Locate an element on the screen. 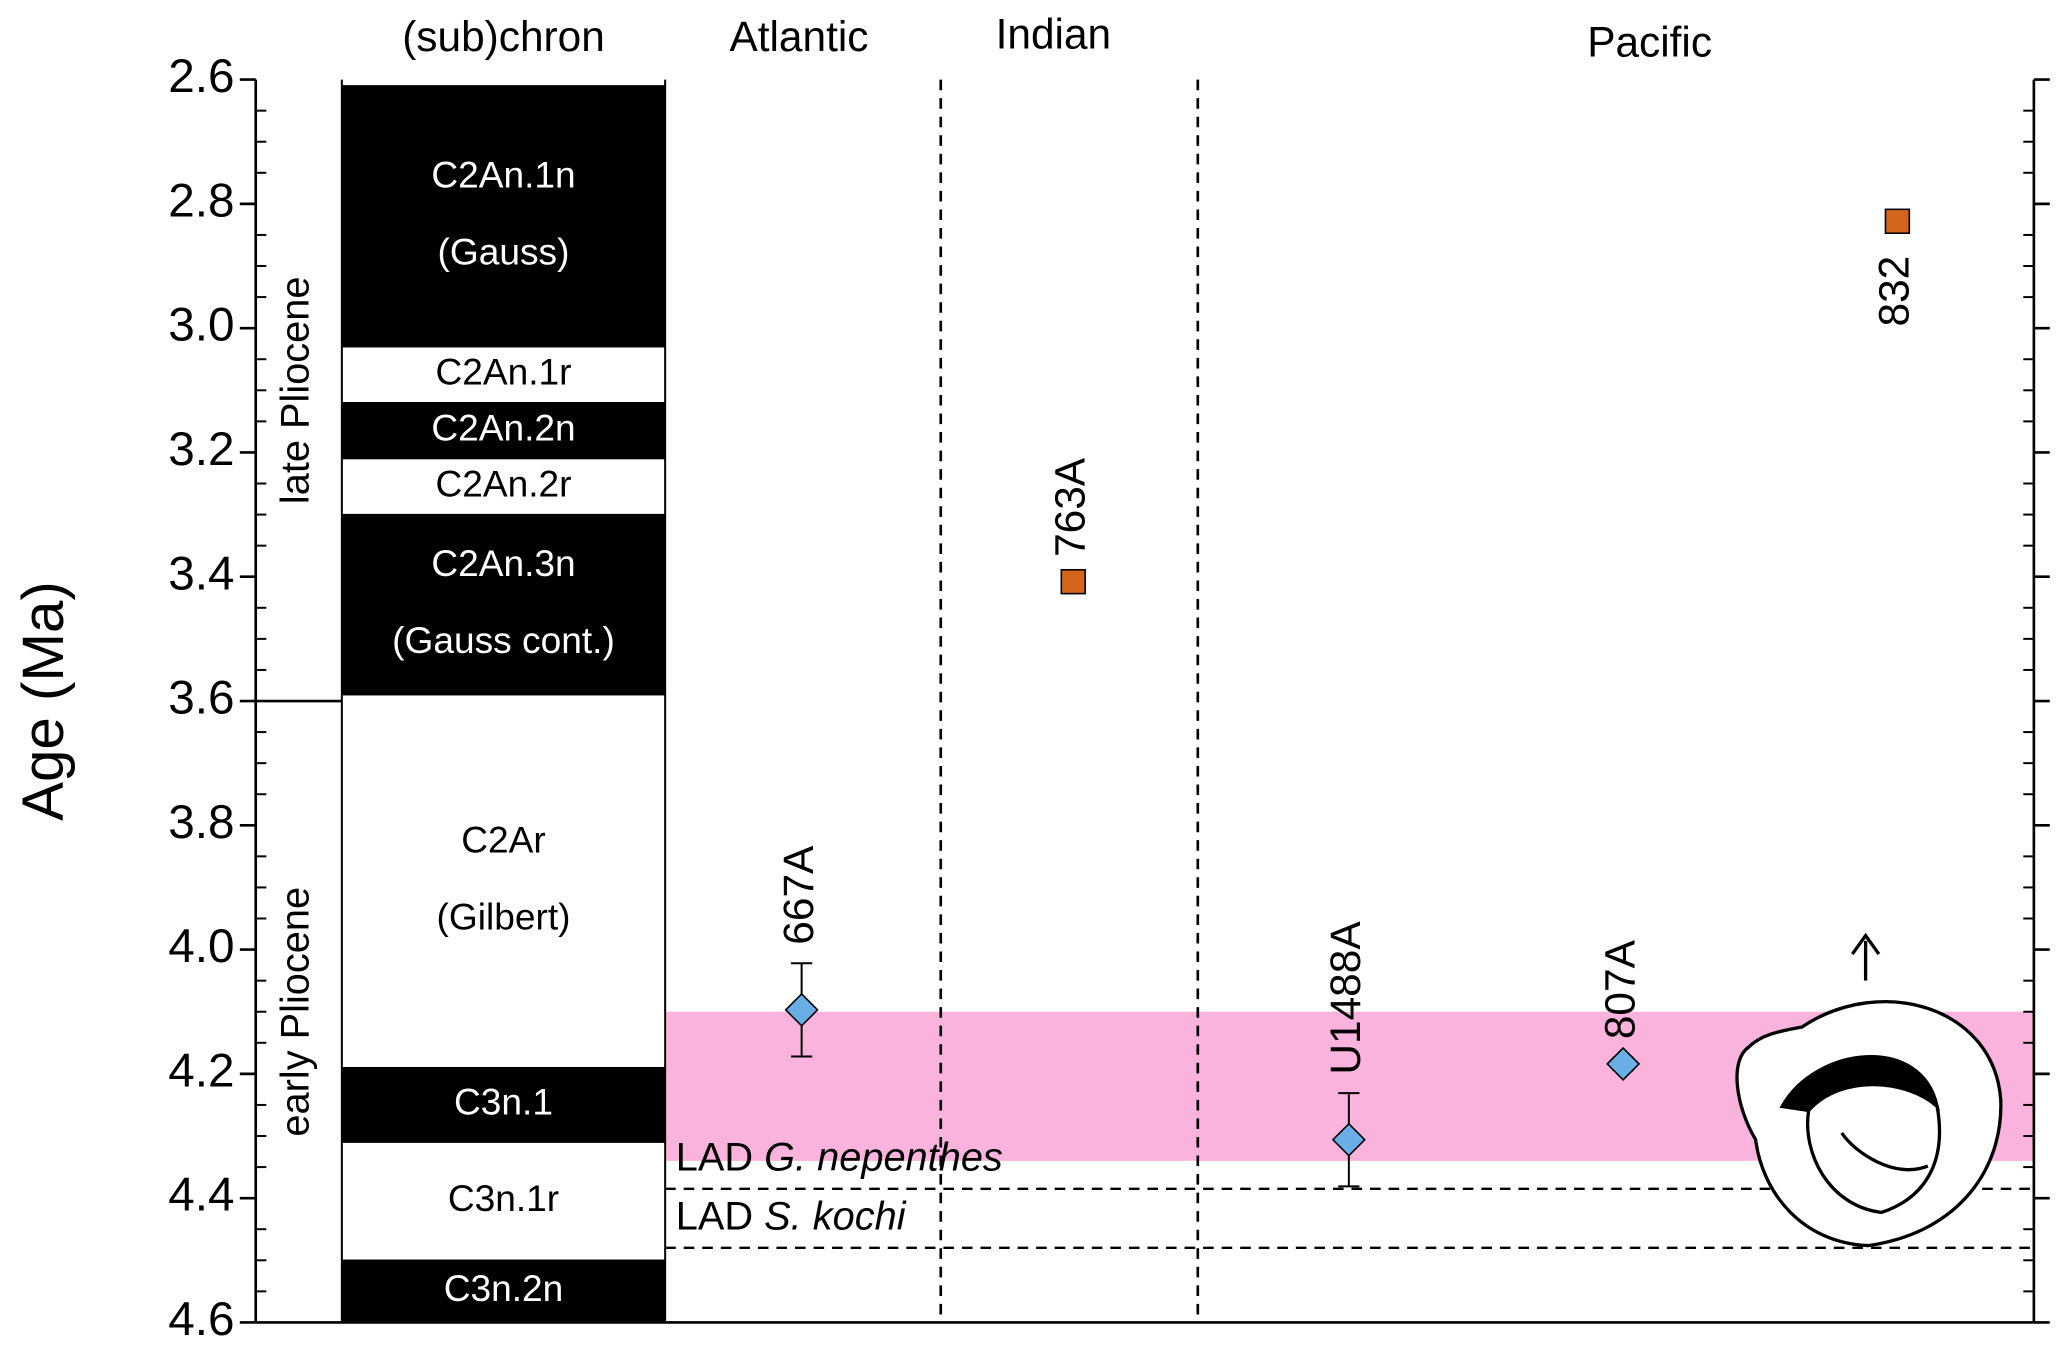  column-header: Pacific is located at coordinates (1649, 41).